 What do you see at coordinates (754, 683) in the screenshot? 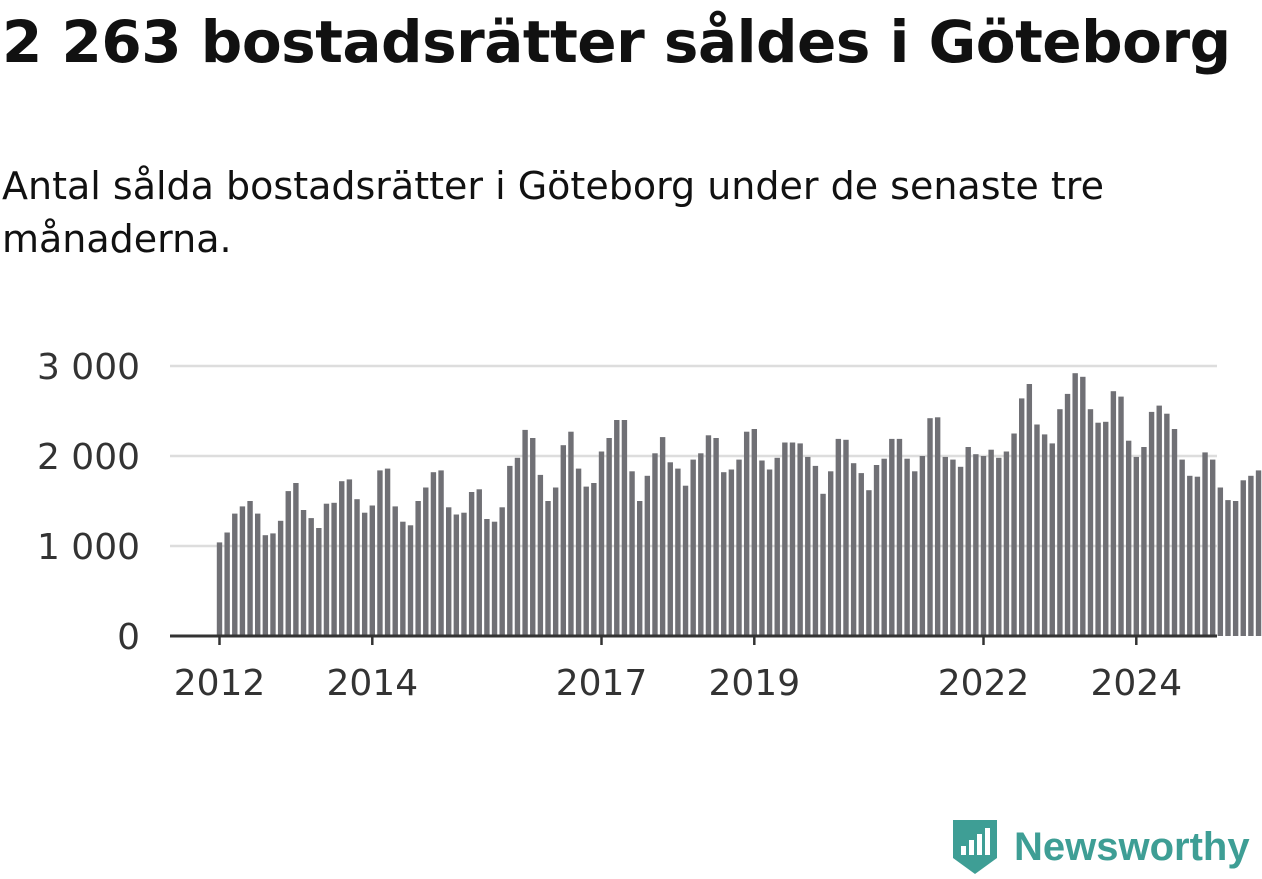
I see `x-tick-label: 2019` at bounding box center [754, 683].